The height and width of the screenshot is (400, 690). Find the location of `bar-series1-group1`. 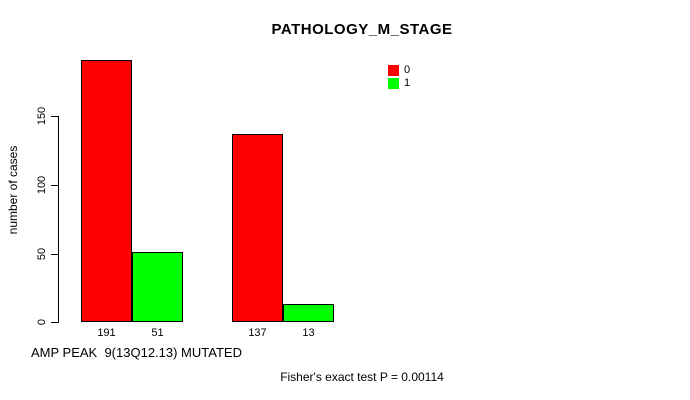

bar-series1-group1 is located at coordinates (308, 313).